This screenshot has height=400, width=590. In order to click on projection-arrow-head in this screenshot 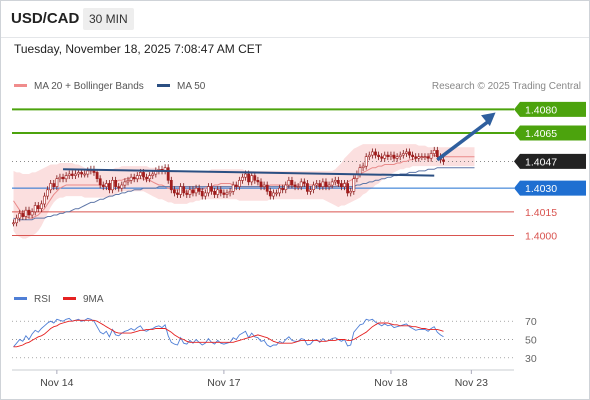, I will do `click(488, 119)`.